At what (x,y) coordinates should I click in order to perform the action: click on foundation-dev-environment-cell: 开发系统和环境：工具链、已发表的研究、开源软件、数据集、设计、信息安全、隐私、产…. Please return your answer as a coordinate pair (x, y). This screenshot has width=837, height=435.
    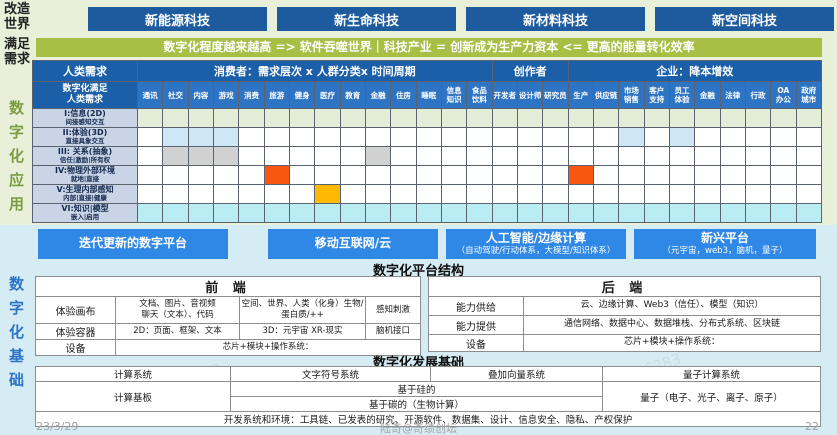
    Looking at the image, I should click on (428, 419).